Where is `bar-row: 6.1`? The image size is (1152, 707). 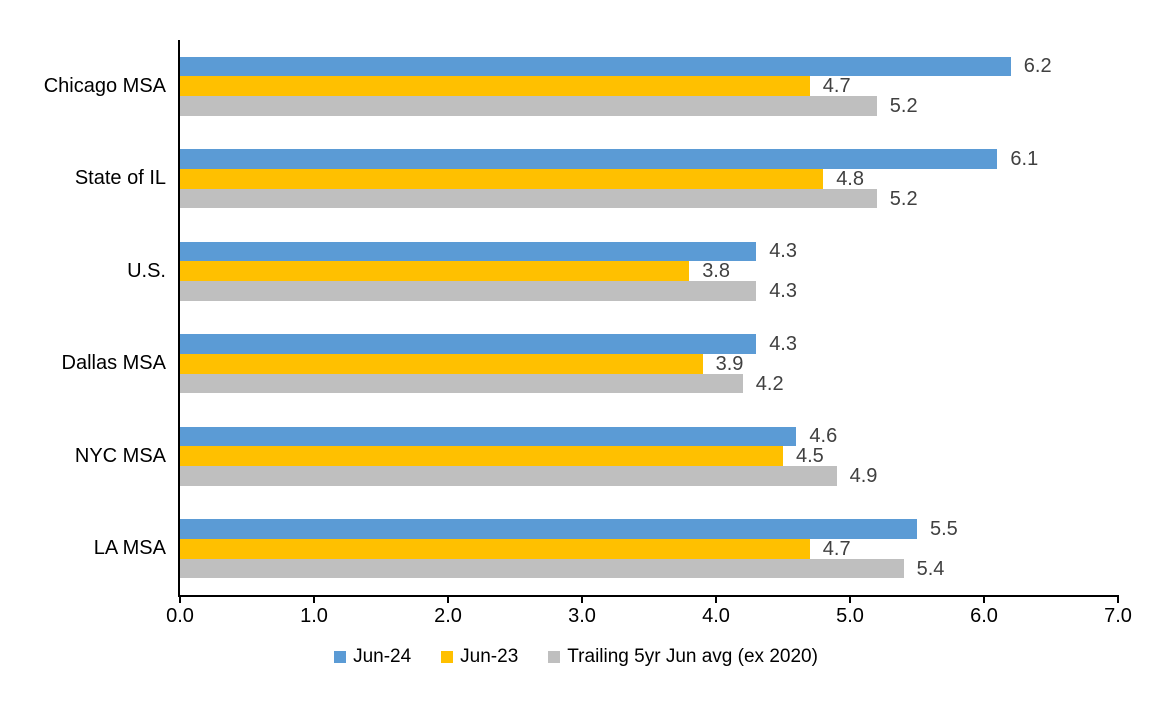
bar-row: 6.1 is located at coordinates (649, 159).